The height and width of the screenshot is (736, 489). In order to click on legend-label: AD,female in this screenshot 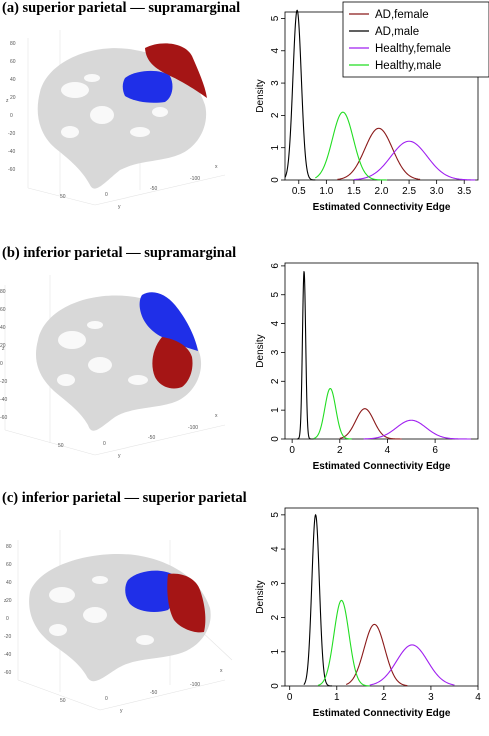, I will do `click(402, 15)`.